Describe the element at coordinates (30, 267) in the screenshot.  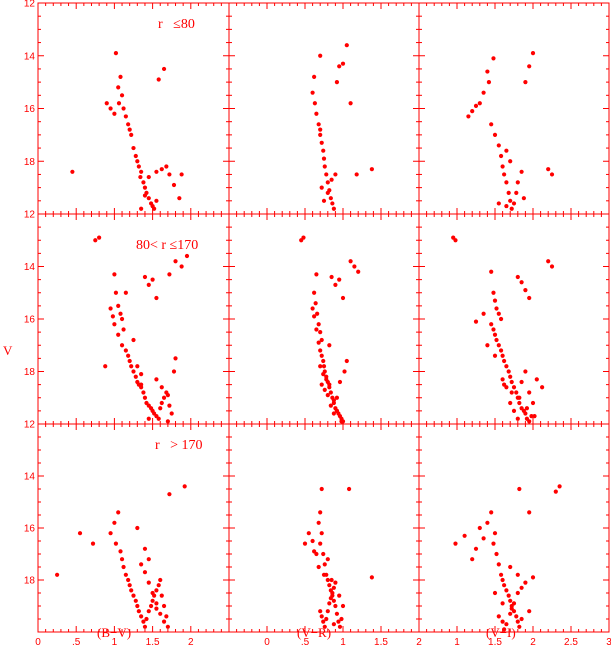
I see `y-tick-label: 14` at that location.